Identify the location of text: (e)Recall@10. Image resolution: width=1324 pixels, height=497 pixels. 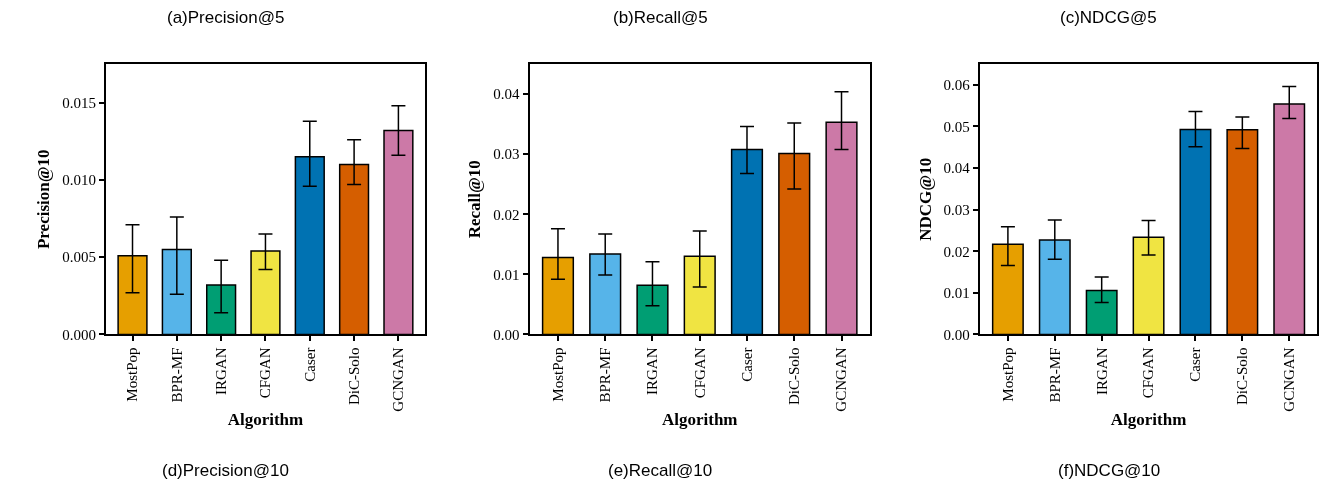
(660, 470).